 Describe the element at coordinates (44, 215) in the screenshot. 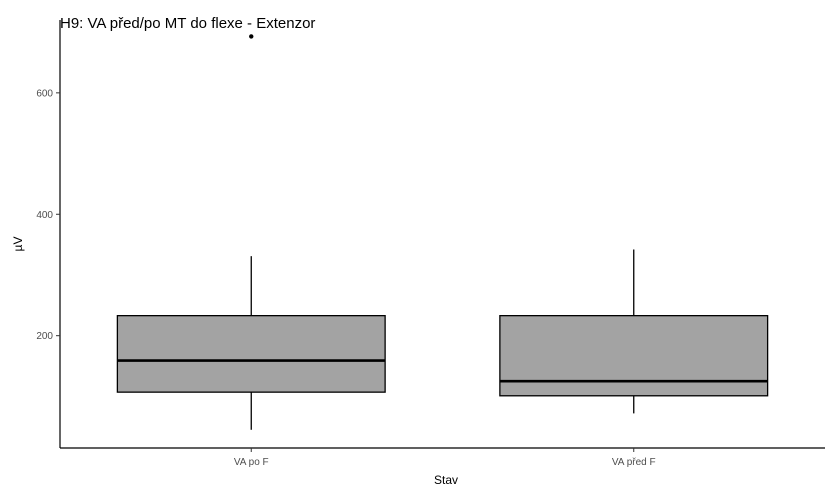

I see `y-tick-label: 400` at that location.